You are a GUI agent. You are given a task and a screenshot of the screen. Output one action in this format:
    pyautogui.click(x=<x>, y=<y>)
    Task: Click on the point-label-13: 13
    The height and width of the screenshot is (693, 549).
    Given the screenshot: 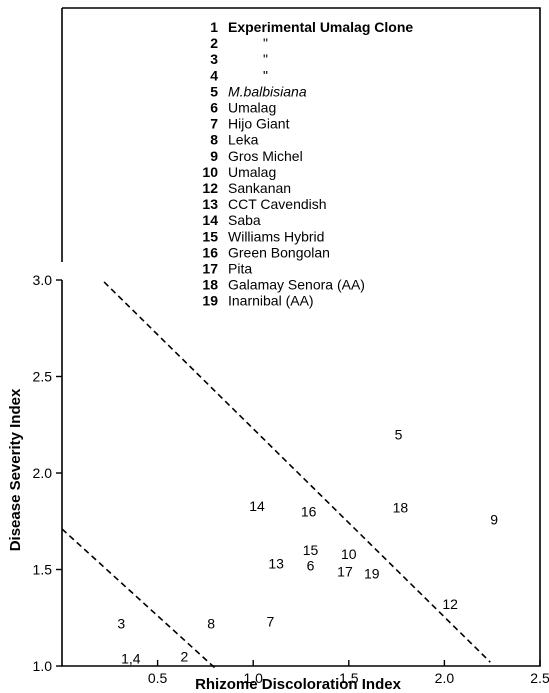 What is the action you would take?
    pyautogui.click(x=276, y=564)
    